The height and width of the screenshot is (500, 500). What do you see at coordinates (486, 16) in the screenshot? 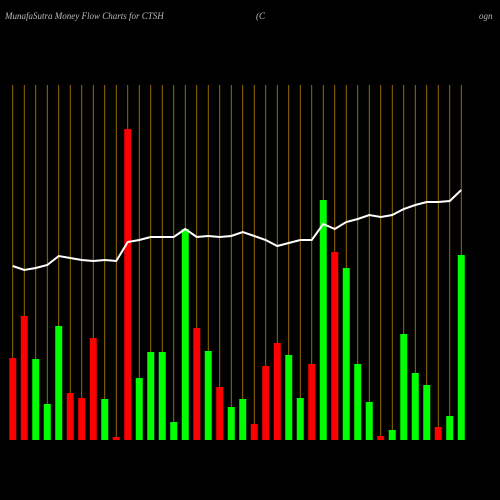
I see `chart-subtitle-right: ogn` at bounding box center [486, 16].